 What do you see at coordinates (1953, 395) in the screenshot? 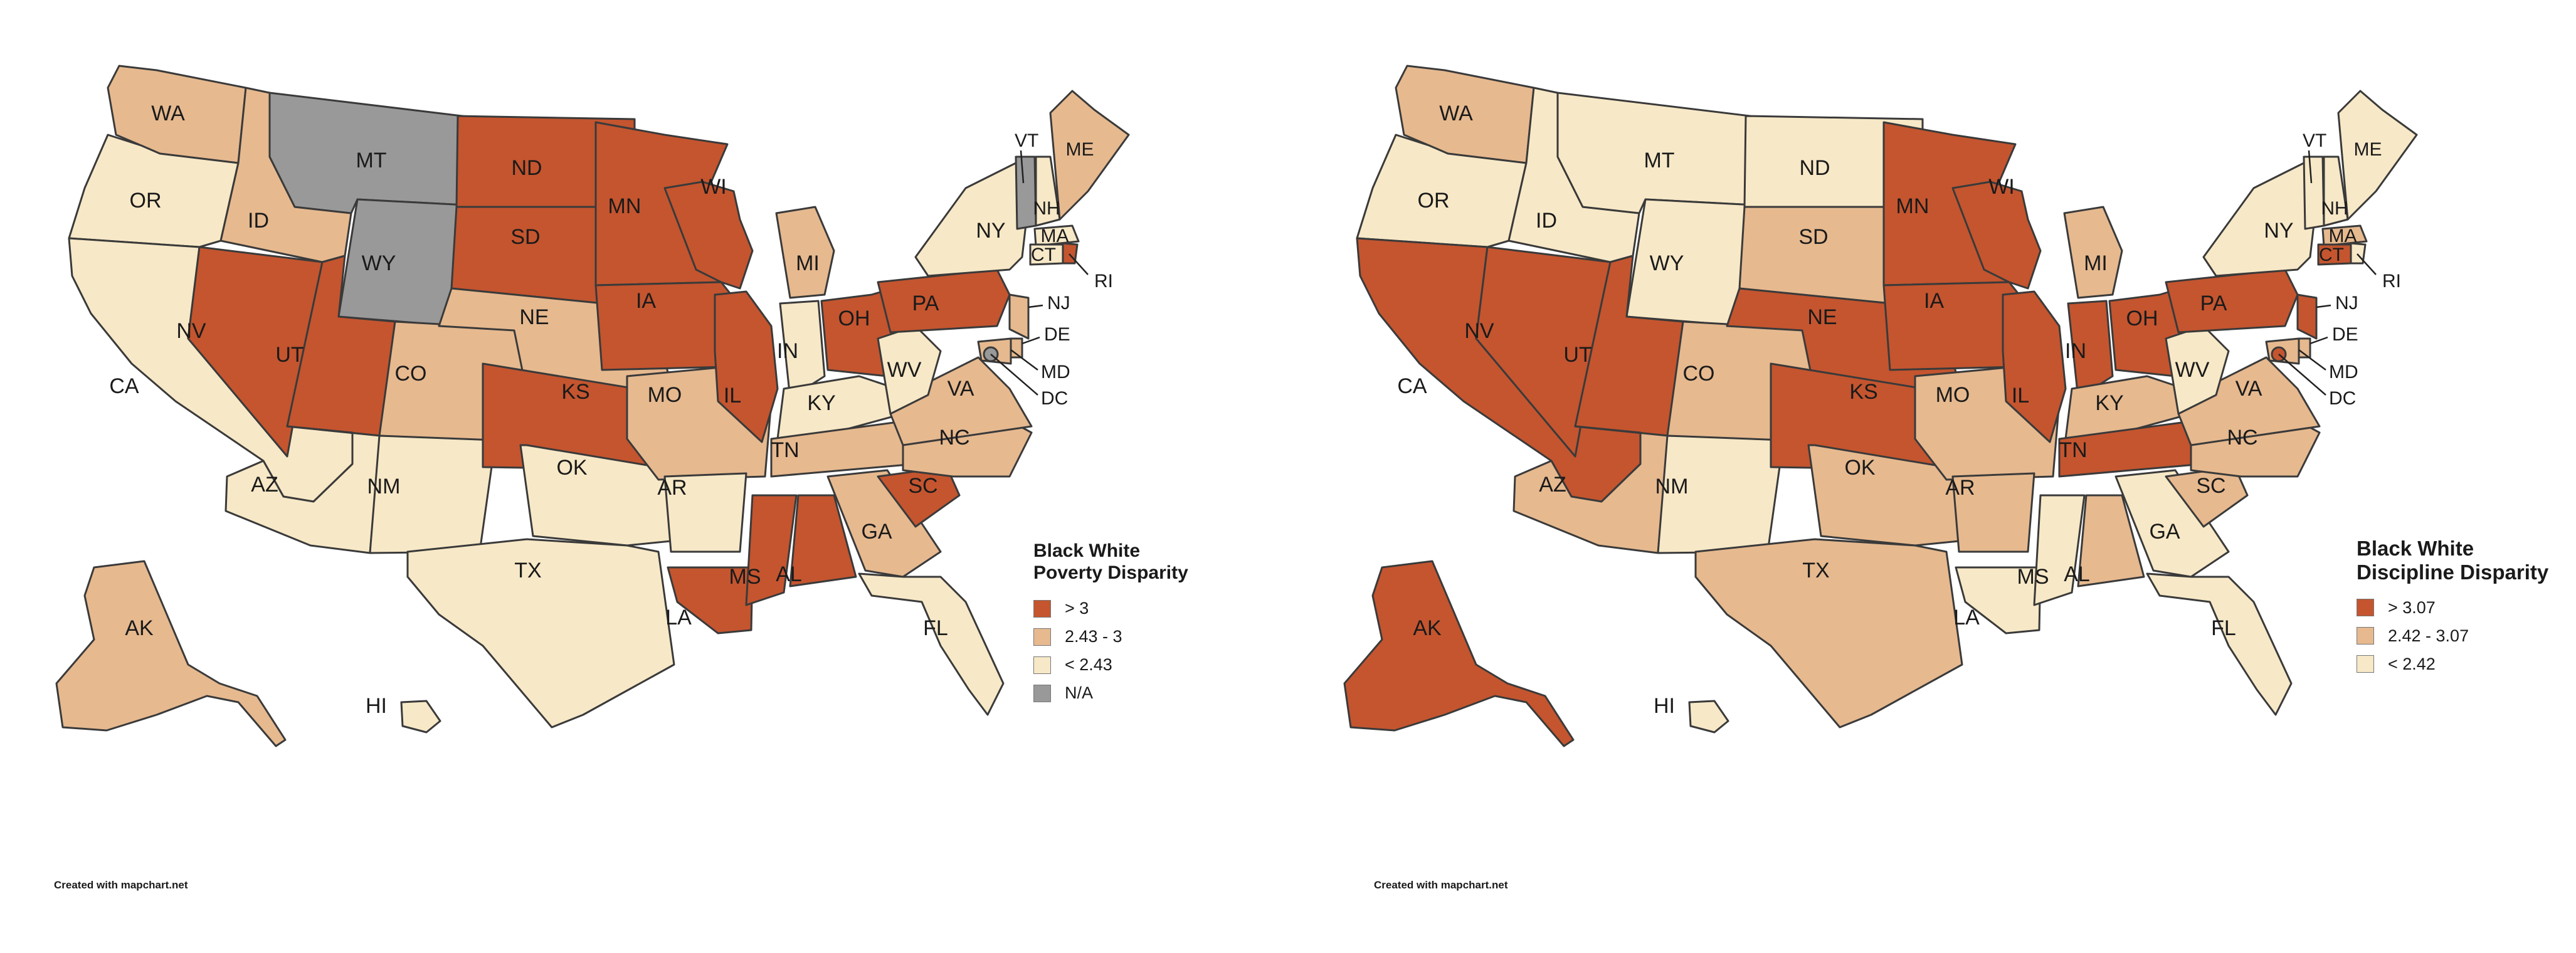
I see `state-label-mo: MO` at bounding box center [1953, 395].